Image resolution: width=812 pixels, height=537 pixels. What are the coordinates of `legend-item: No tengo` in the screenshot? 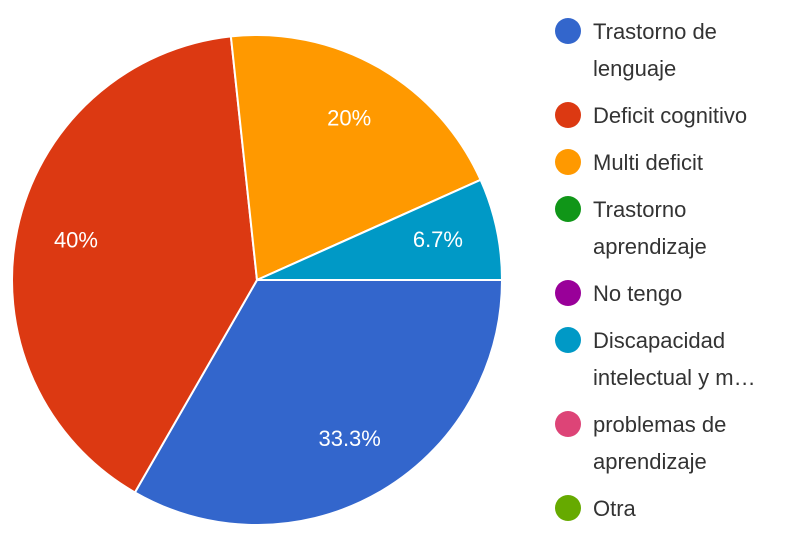 It's located at (680, 293).